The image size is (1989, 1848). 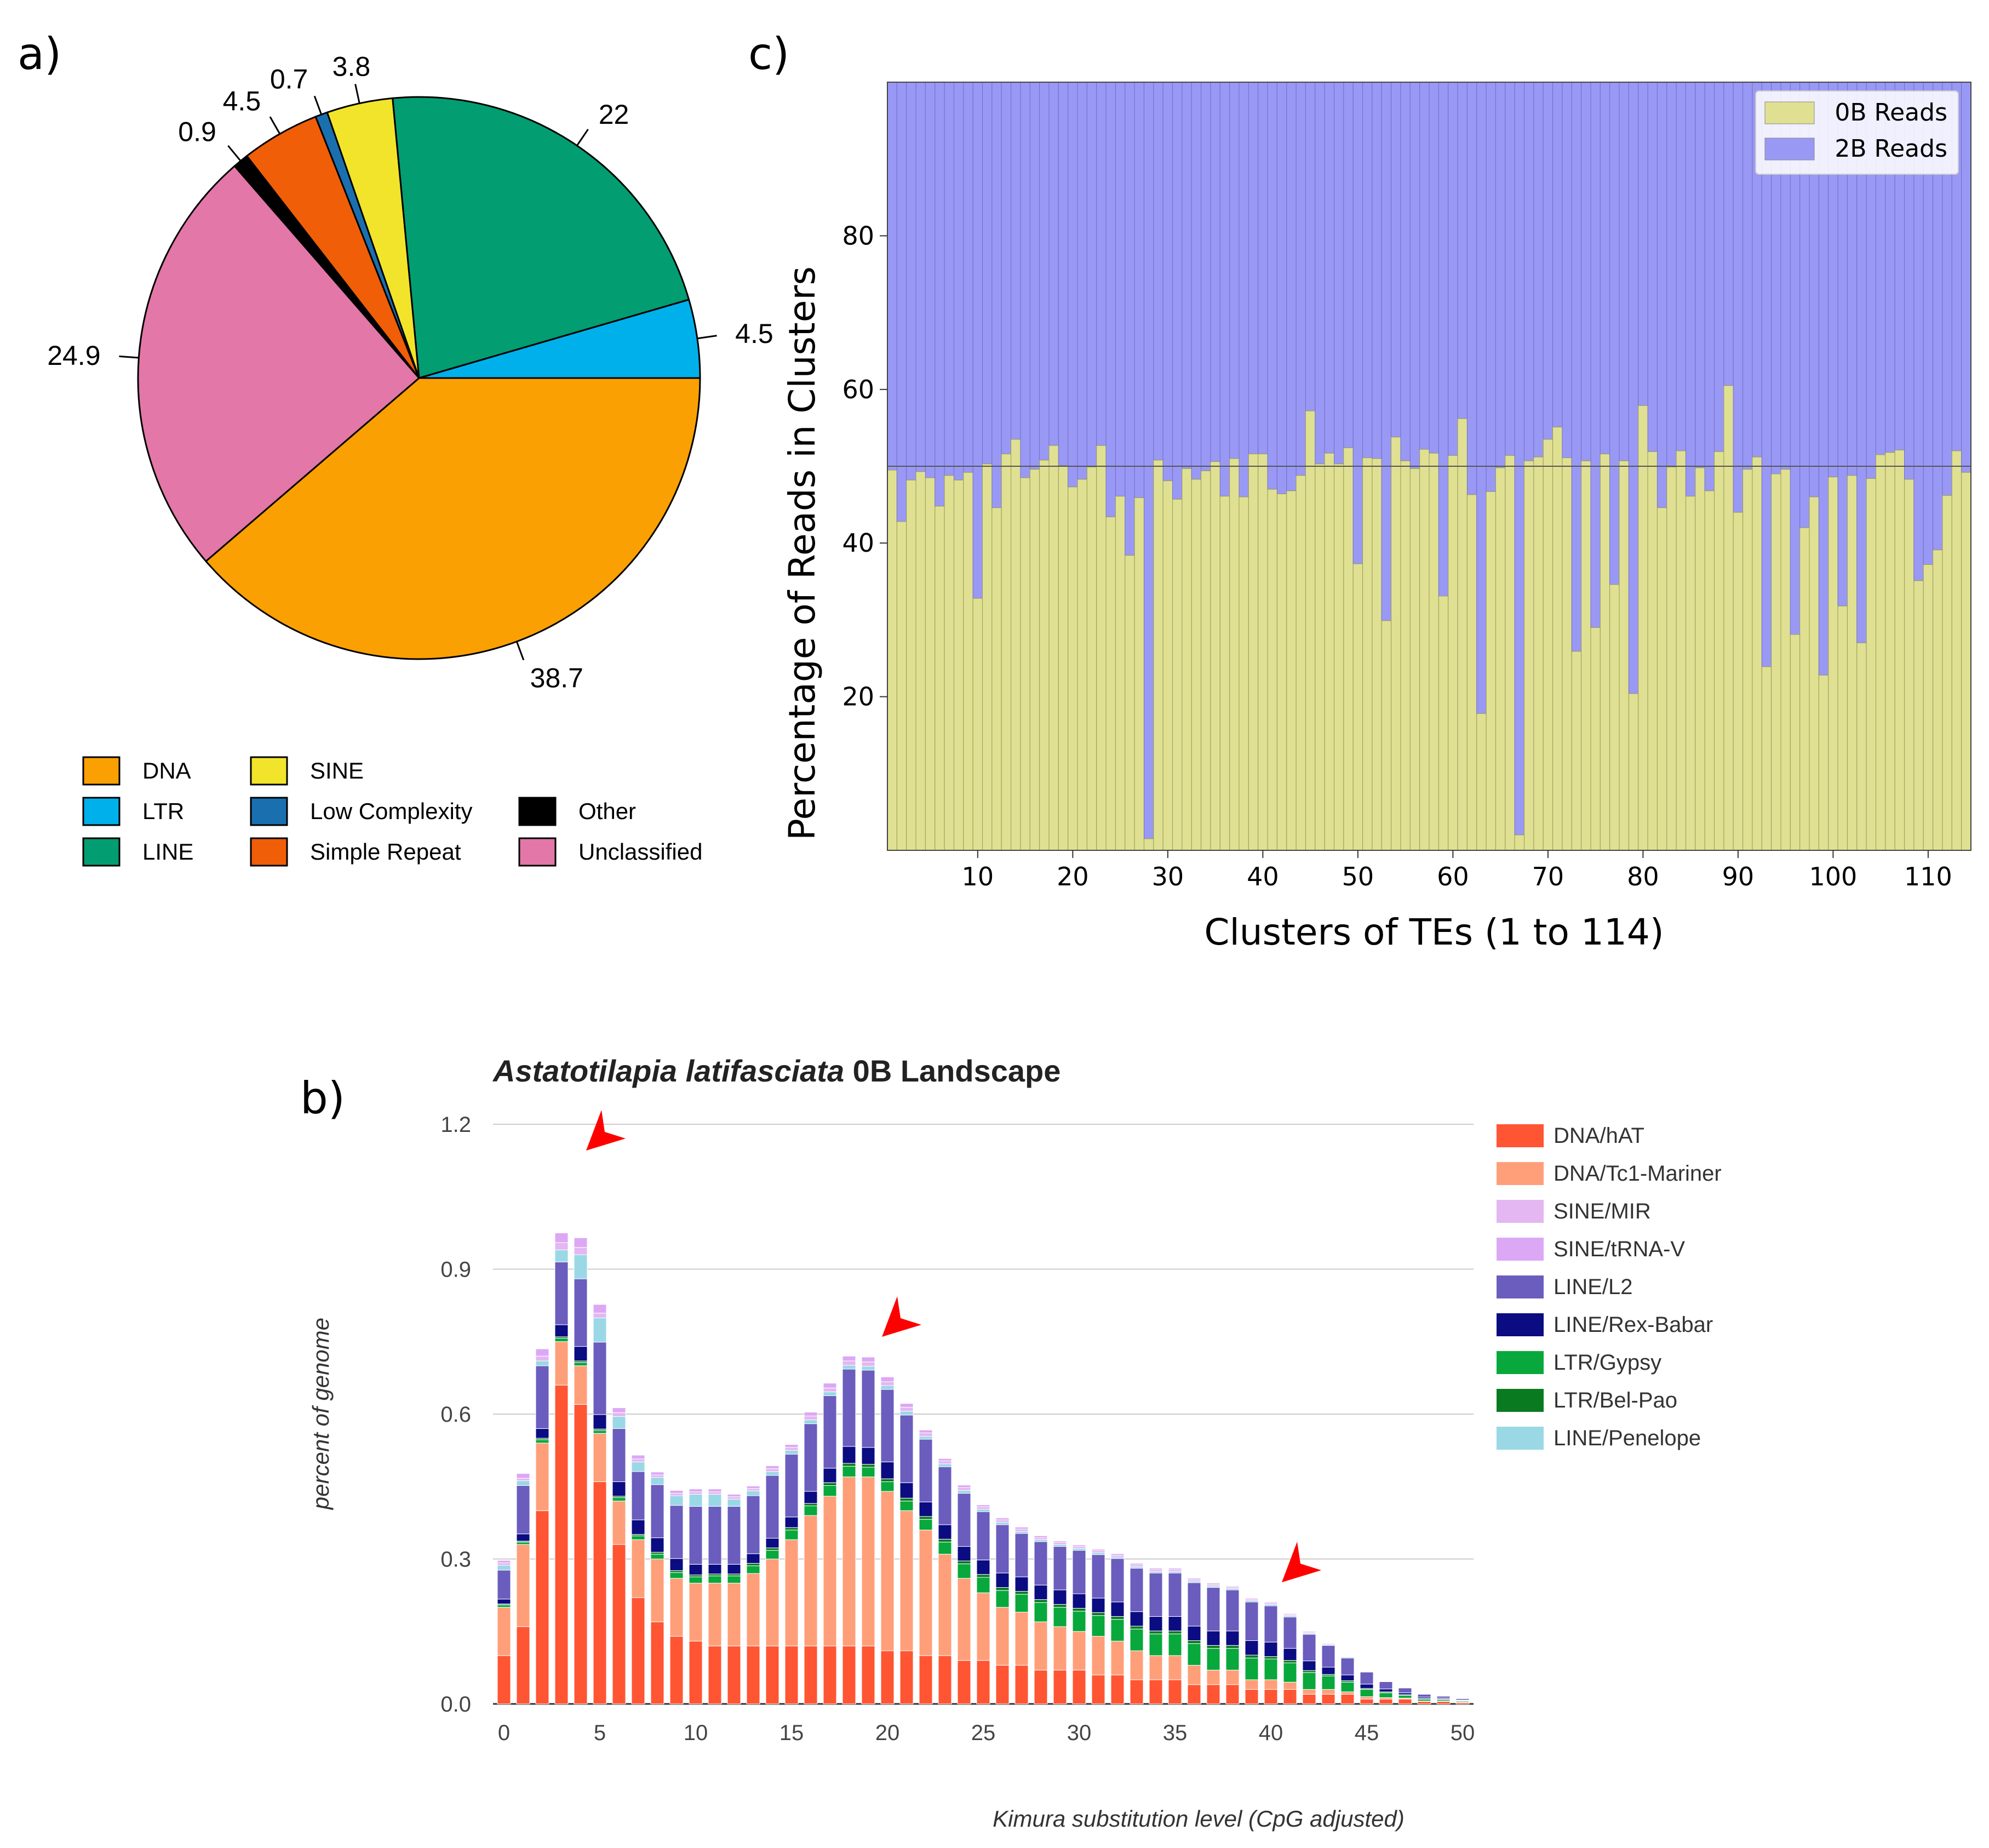 What do you see at coordinates (455, 1270) in the screenshot?
I see `y-tick-label: 0.9` at bounding box center [455, 1270].